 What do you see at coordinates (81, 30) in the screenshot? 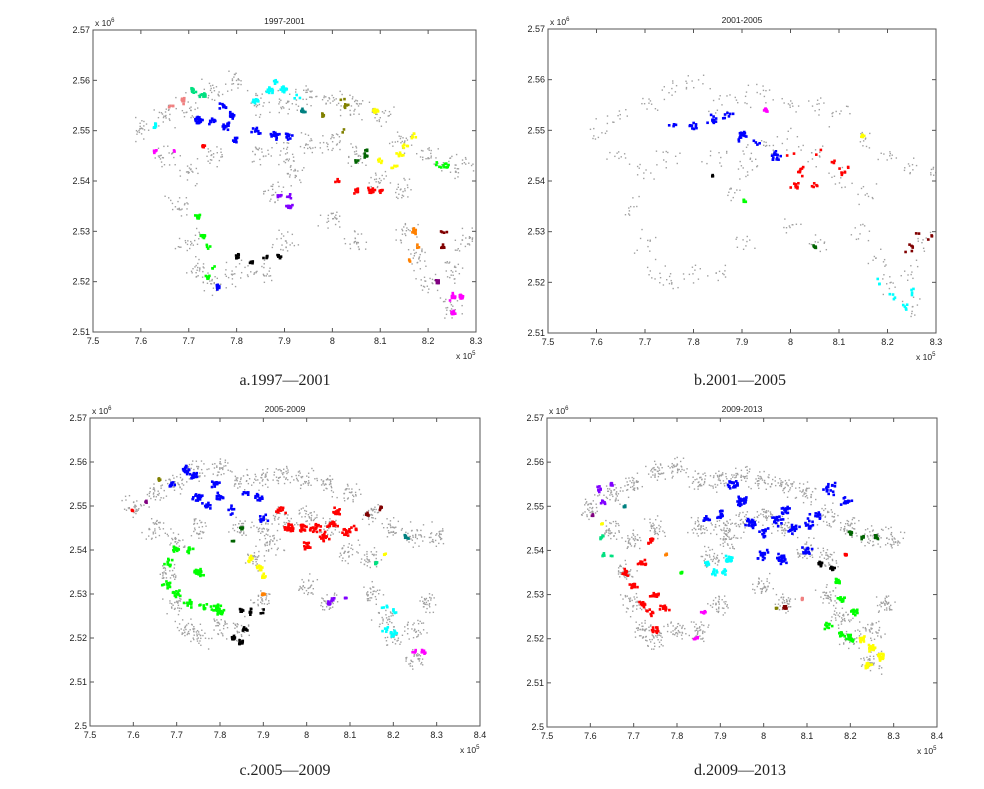
I see `y-tick-label: 2.57` at bounding box center [81, 30].